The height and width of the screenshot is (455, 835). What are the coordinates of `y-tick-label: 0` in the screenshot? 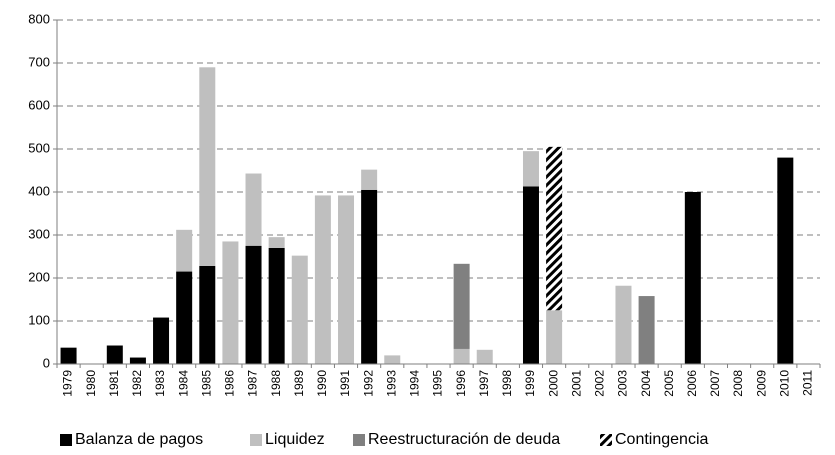 It's located at (46, 362).